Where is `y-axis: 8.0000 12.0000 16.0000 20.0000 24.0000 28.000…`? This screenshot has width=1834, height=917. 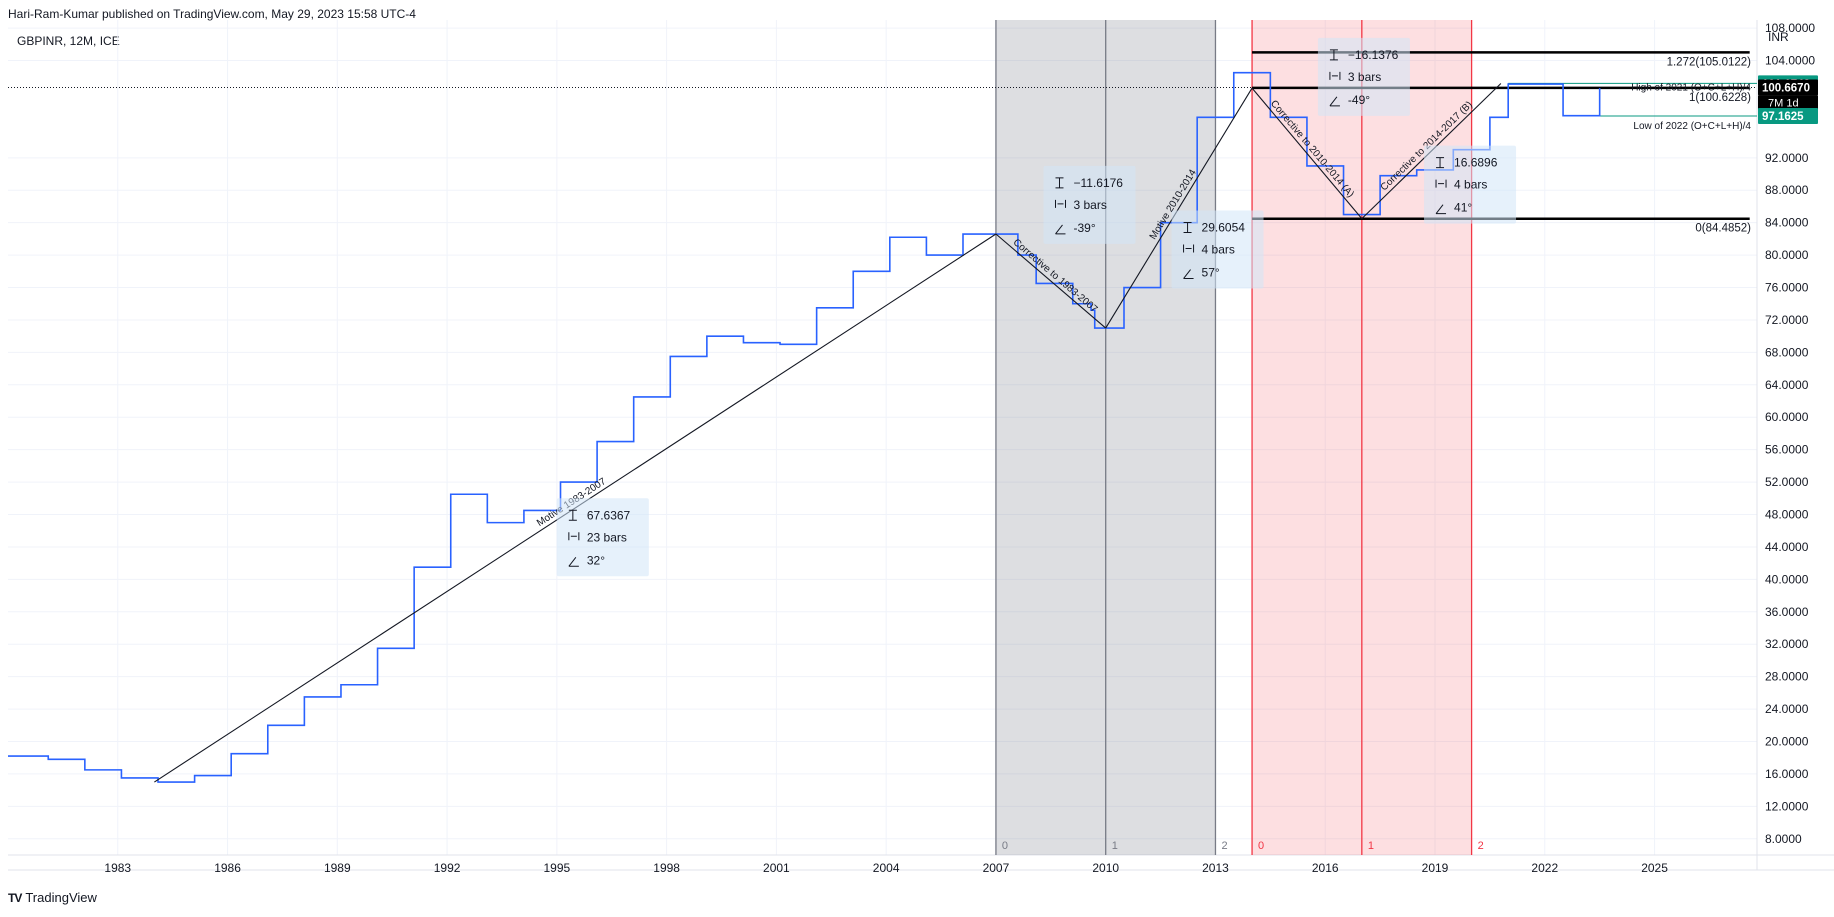
y-axis: 8.0000 12.0000 16.0000 20.0000 24.0000 28.000… is located at coordinates (1790, 433).